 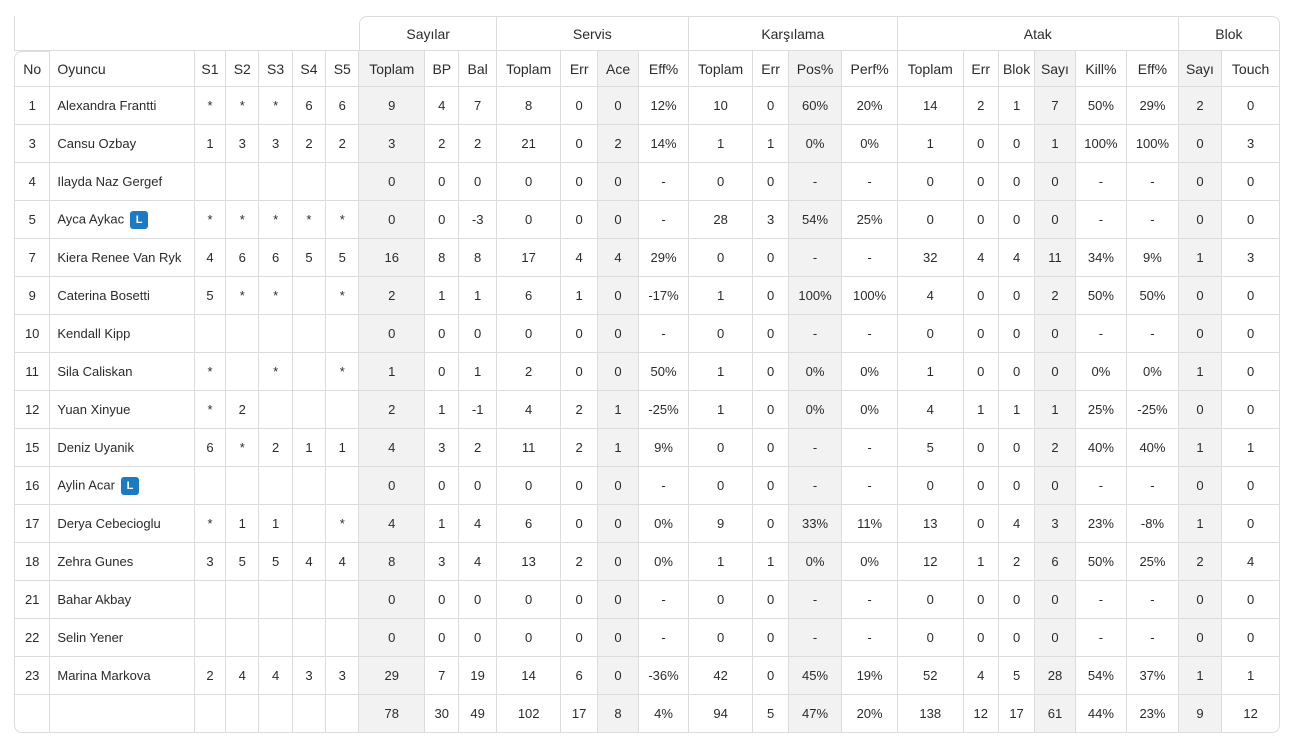 I want to click on cell-atak-toplam: 5, so click(x=930, y=448).